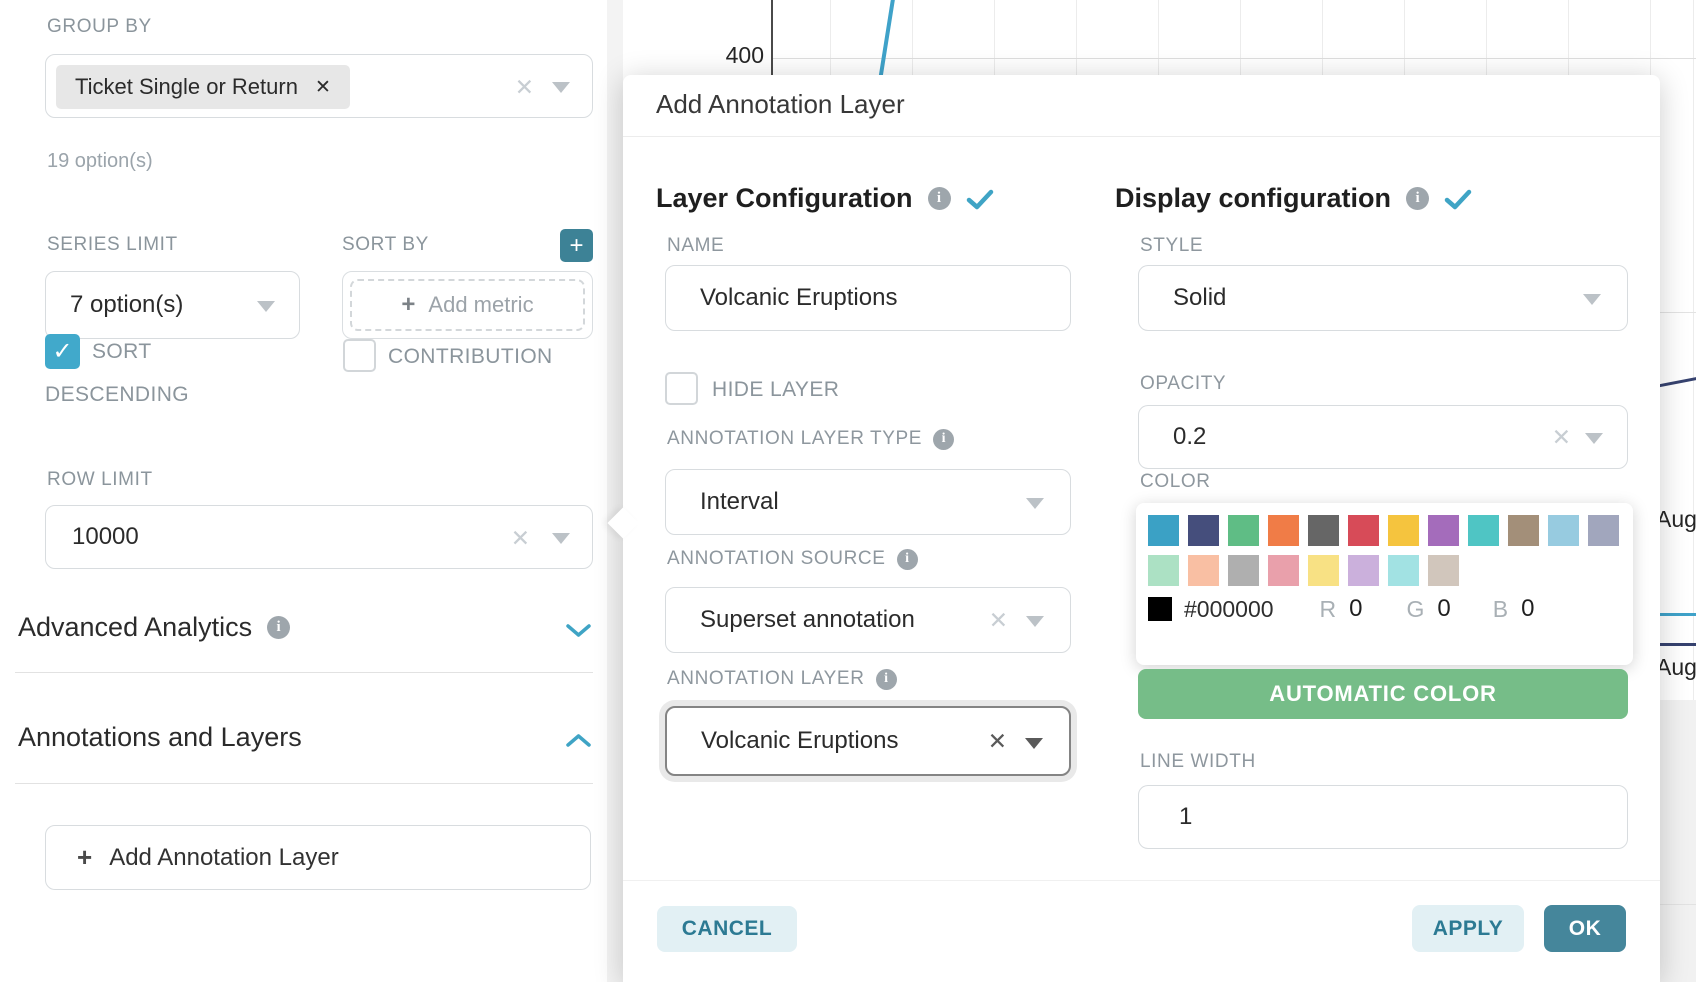 The image size is (1696, 982). What do you see at coordinates (62, 351) in the screenshot?
I see `sort-descending-checkbox: ✓` at bounding box center [62, 351].